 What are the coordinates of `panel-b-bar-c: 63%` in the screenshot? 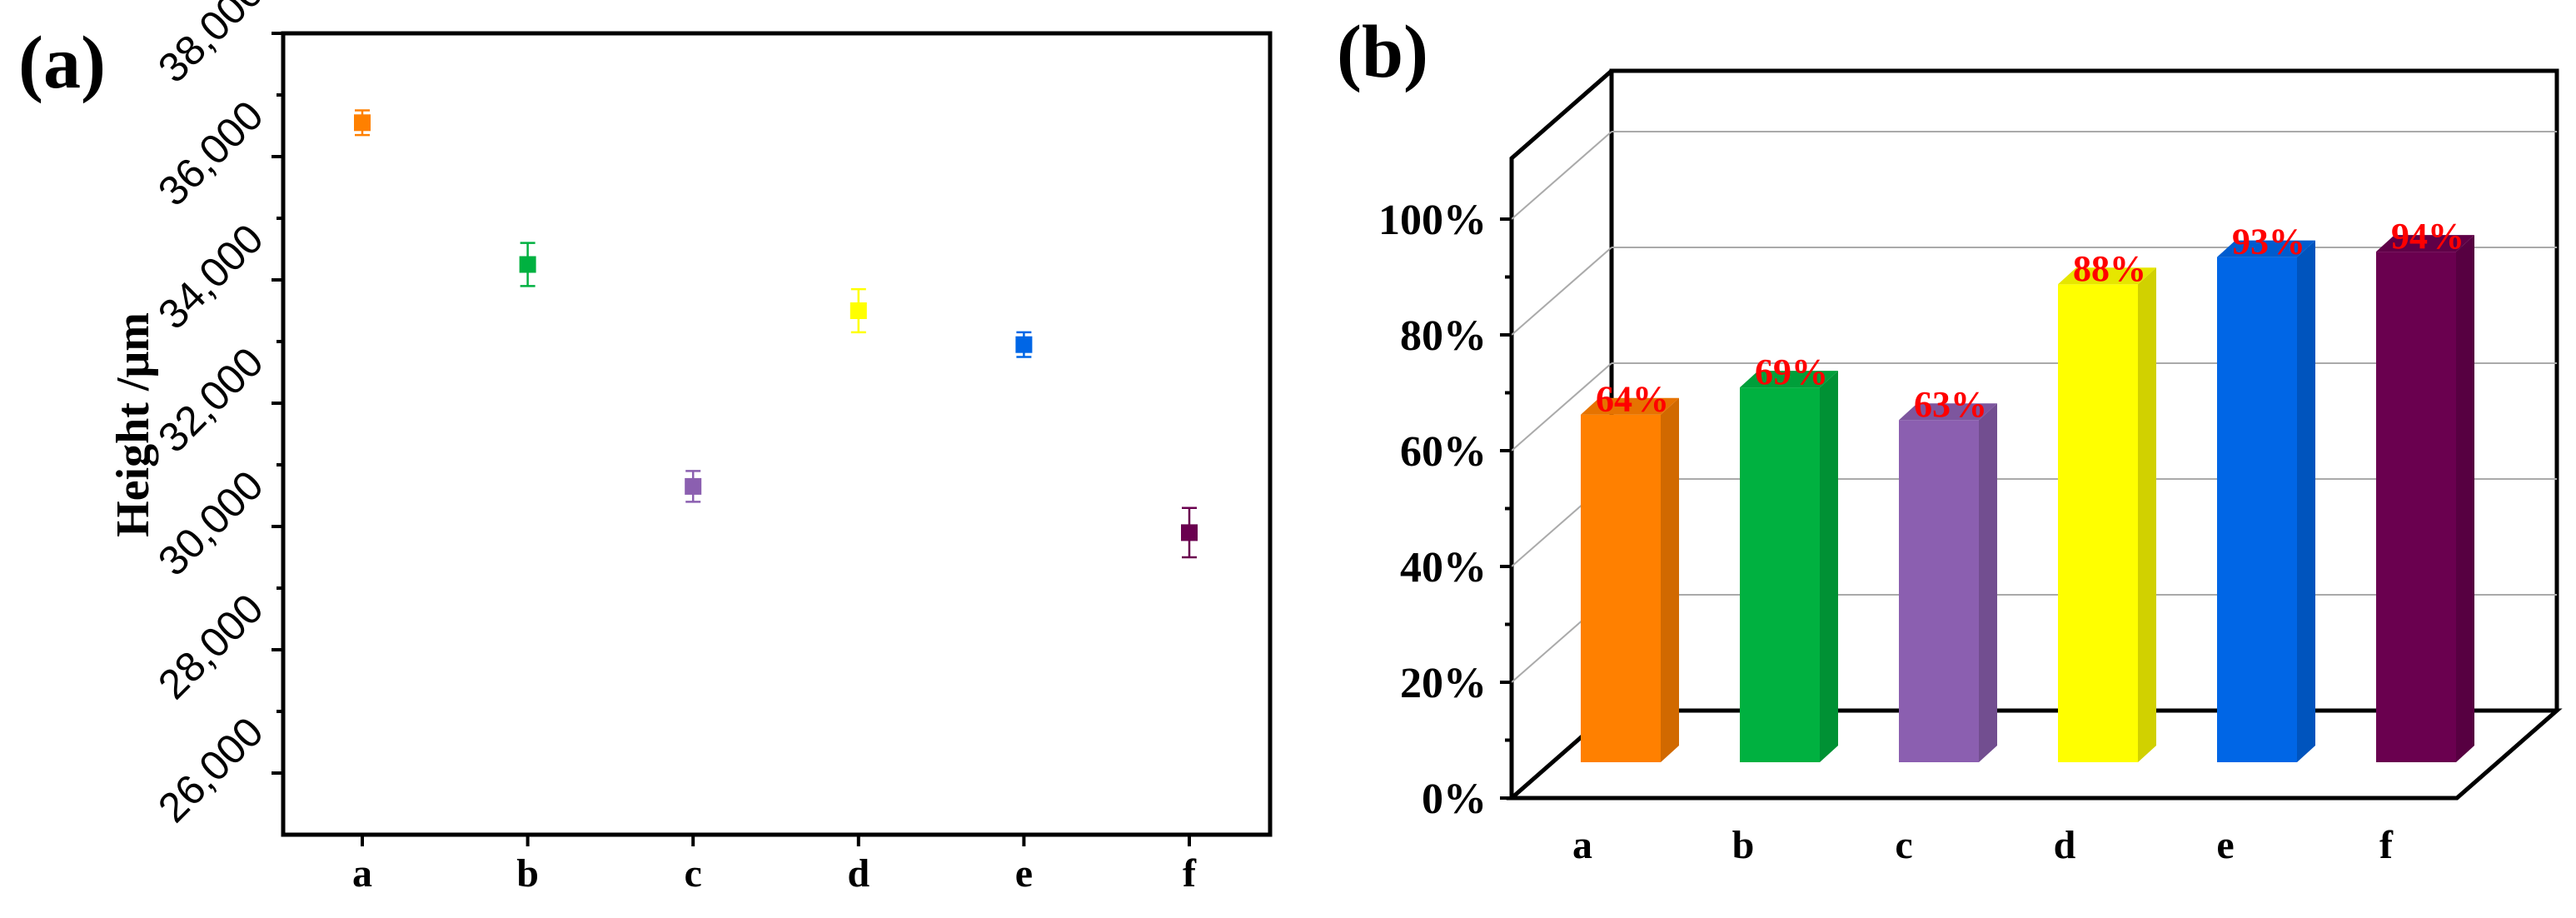 It's located at (1948, 573).